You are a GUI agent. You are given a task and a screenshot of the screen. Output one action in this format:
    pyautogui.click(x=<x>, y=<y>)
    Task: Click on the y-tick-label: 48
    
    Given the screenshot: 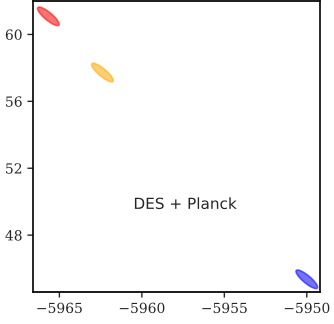 What is the action you would take?
    pyautogui.click(x=13, y=235)
    